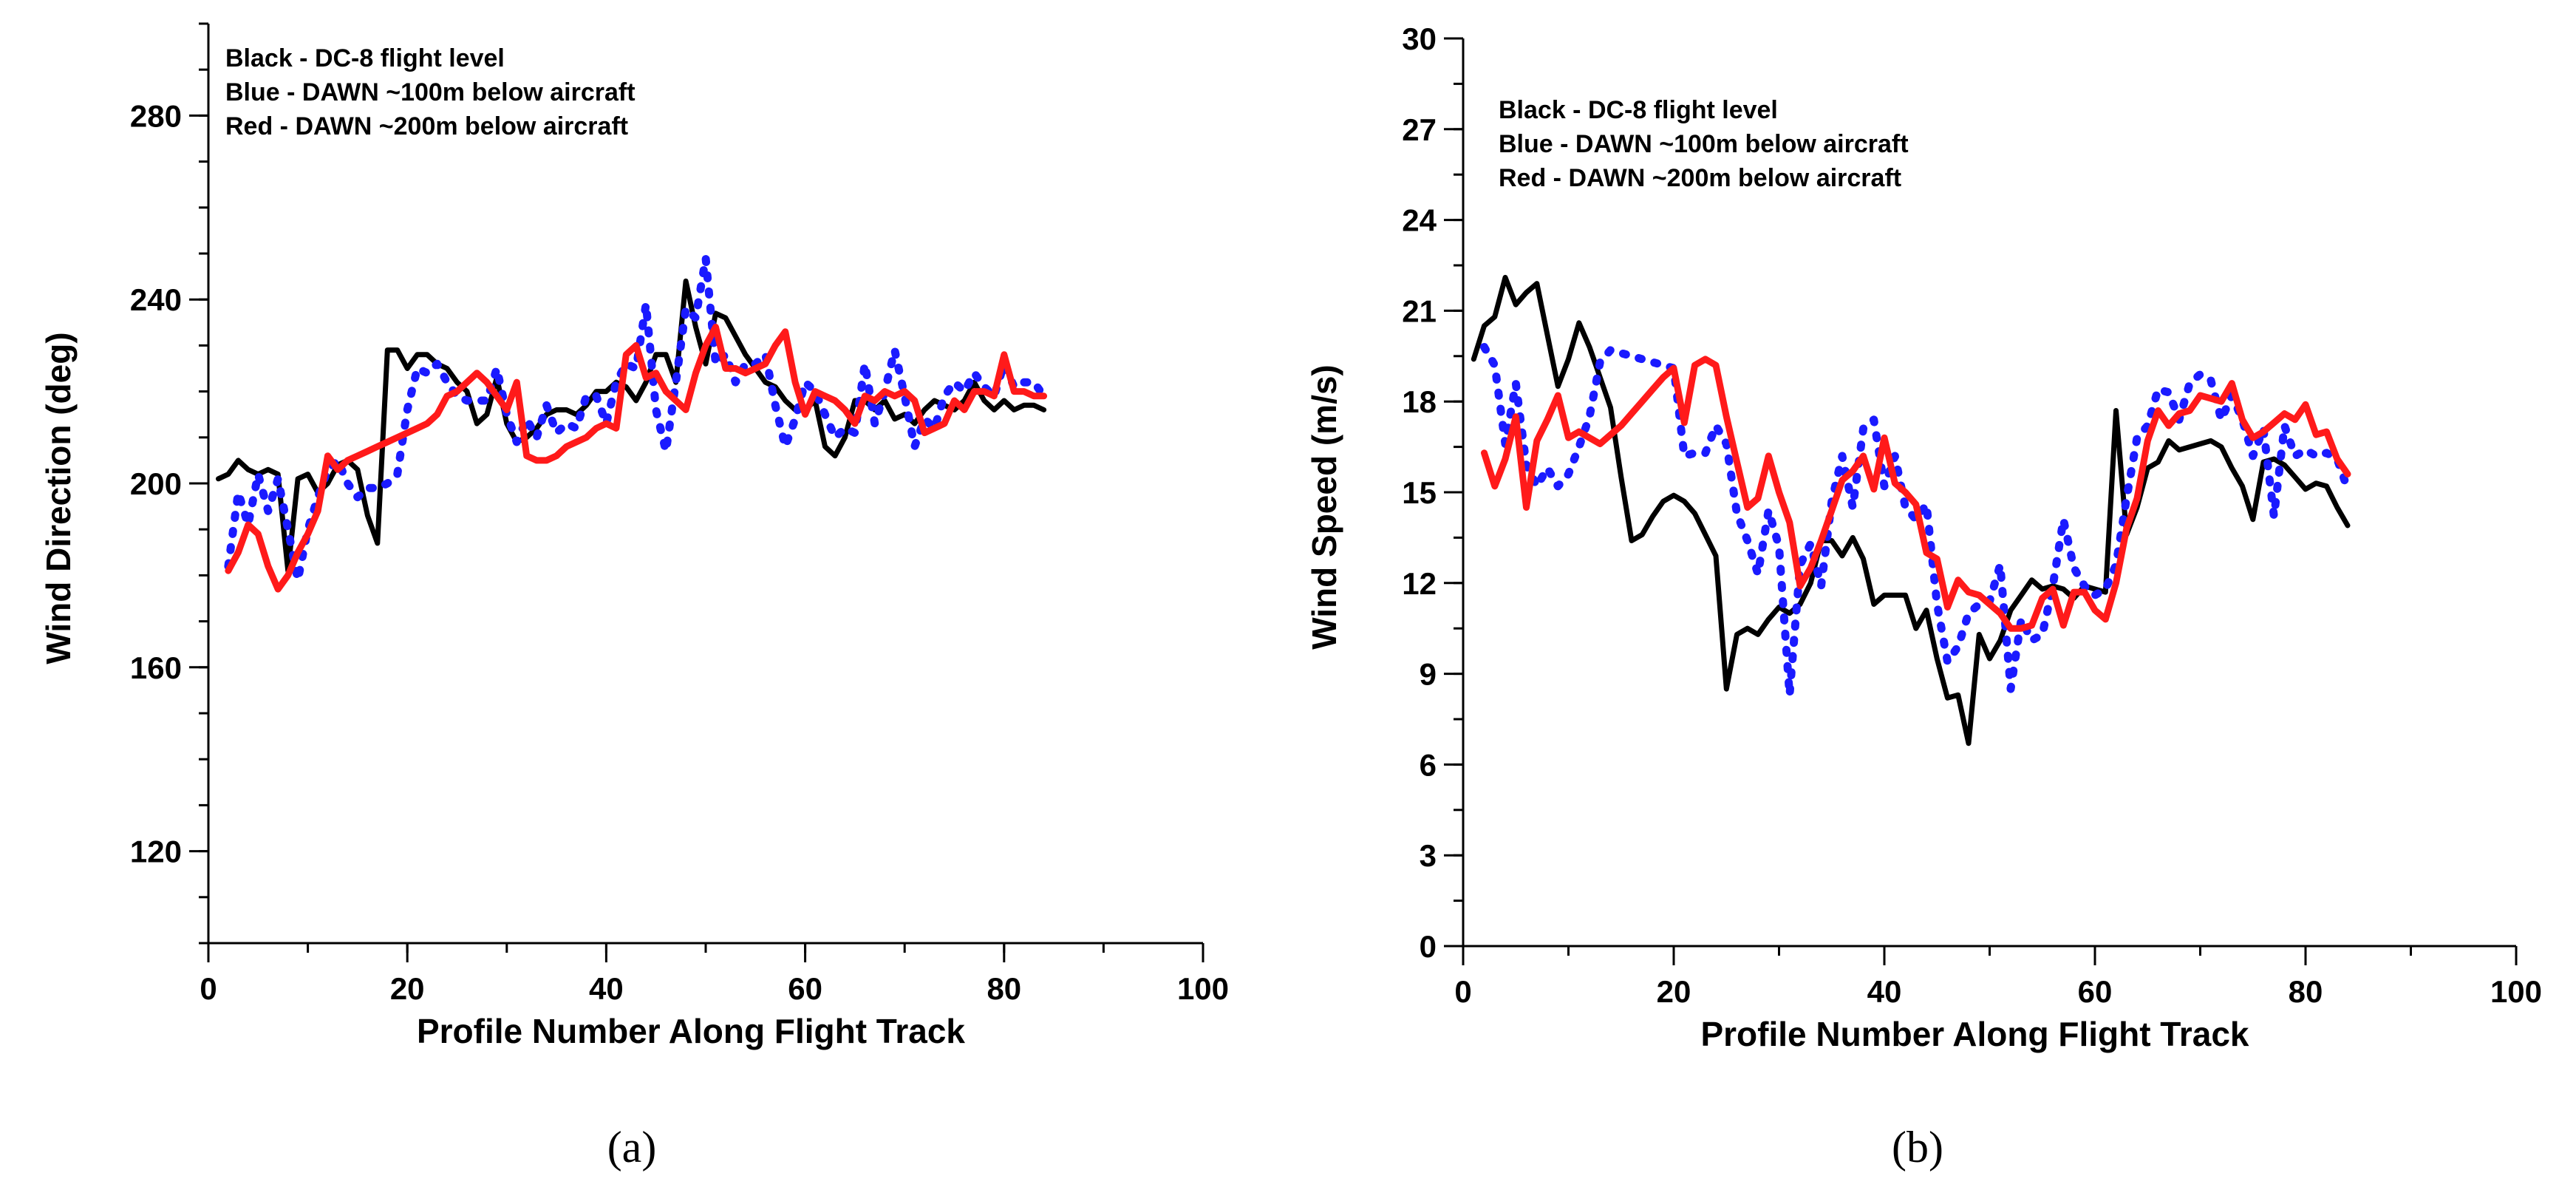 Image resolution: width=2576 pixels, height=1190 pixels. Describe the element at coordinates (1419, 38) in the screenshot. I see `y-tick-label: 30` at that location.